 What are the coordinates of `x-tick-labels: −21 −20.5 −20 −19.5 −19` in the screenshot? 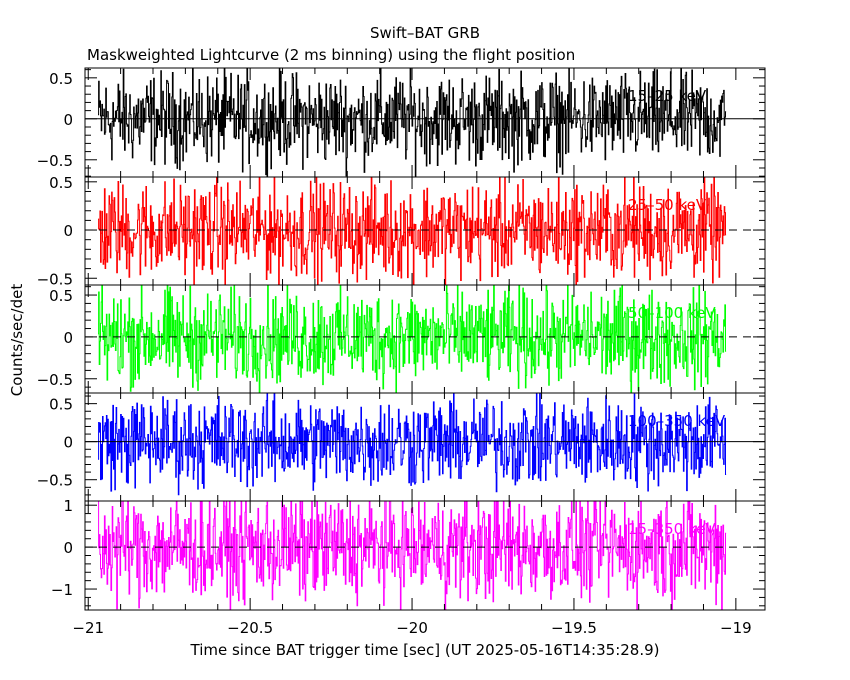 It's located at (411, 628).